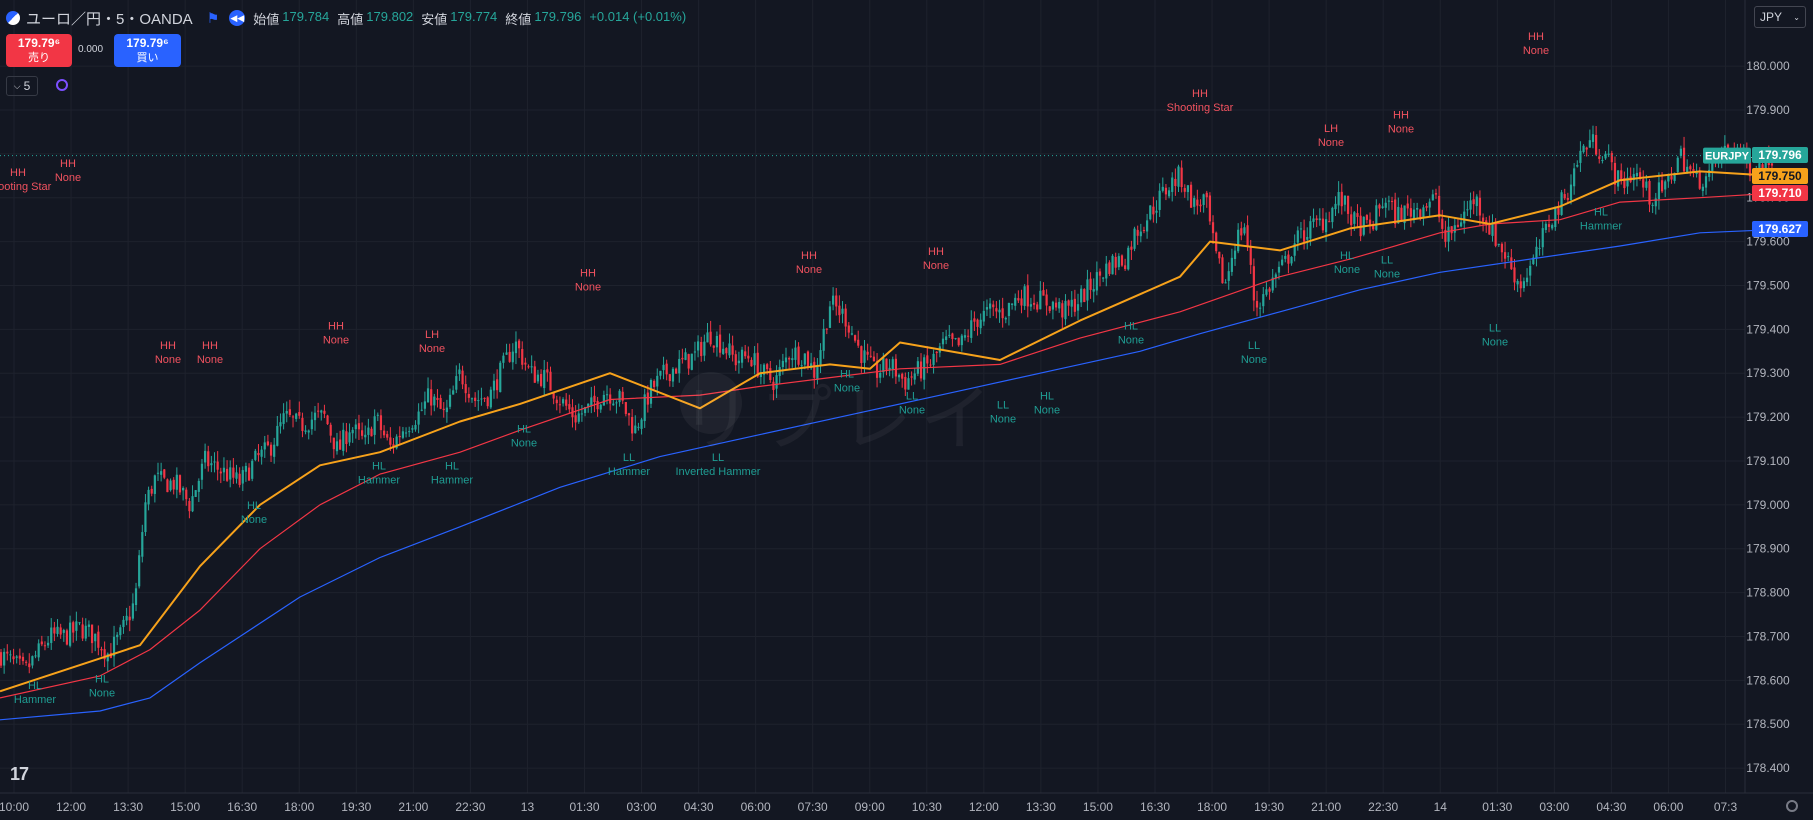 The height and width of the screenshot is (820, 1813). What do you see at coordinates (390, 16) in the screenshot?
I see `high-value: 179.802` at bounding box center [390, 16].